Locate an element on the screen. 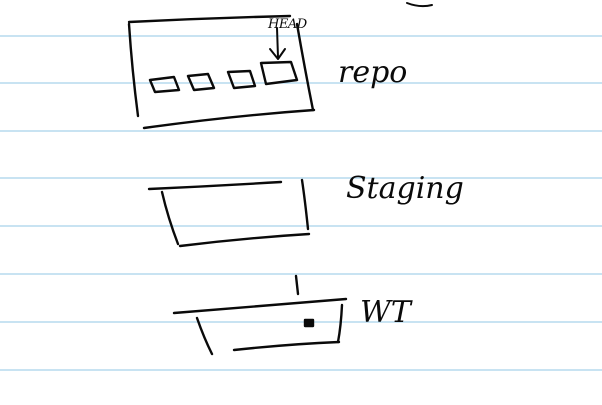  working-tree-box is located at coordinates (260, 315).